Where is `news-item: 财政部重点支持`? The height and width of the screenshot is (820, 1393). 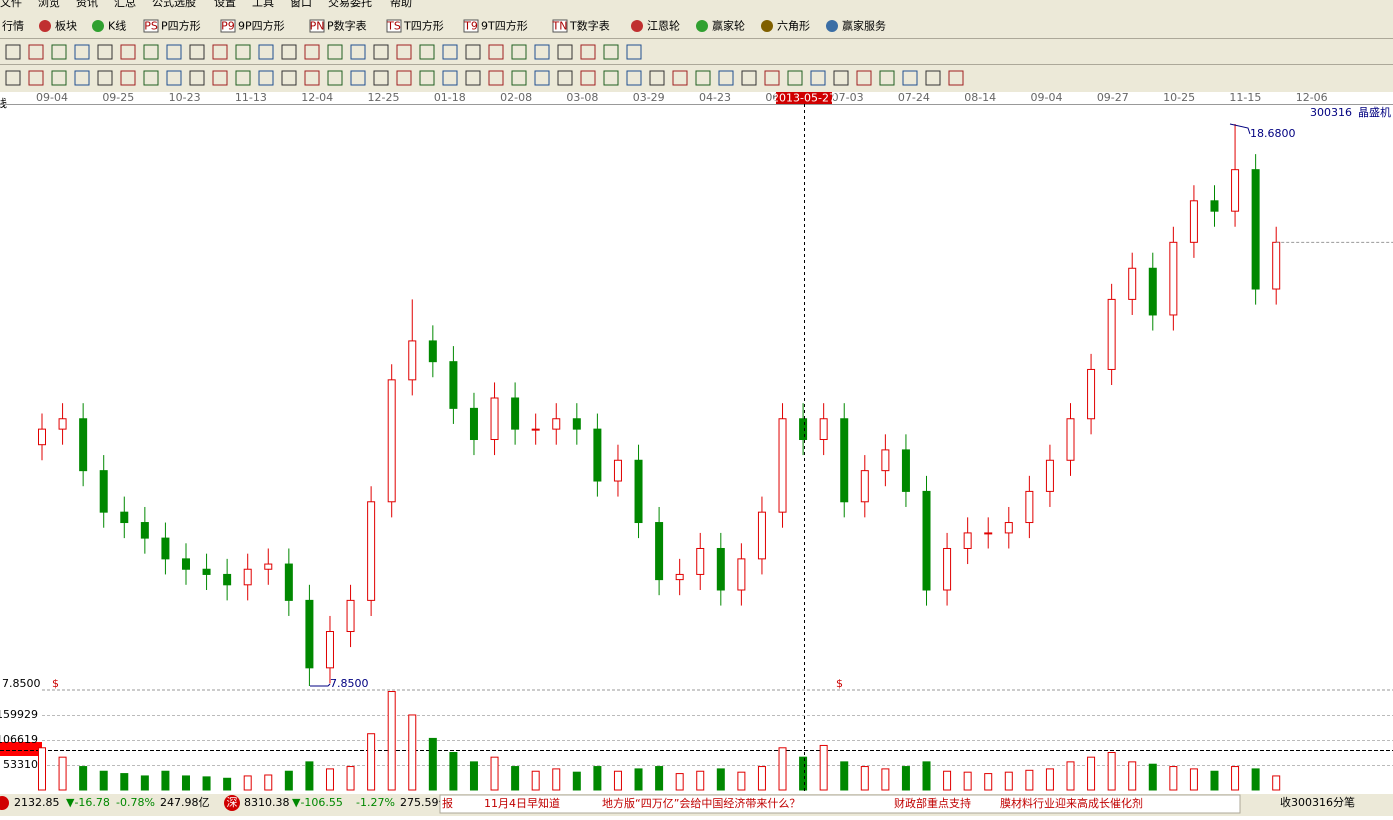 news-item: 财政部重点支持 is located at coordinates (932, 803).